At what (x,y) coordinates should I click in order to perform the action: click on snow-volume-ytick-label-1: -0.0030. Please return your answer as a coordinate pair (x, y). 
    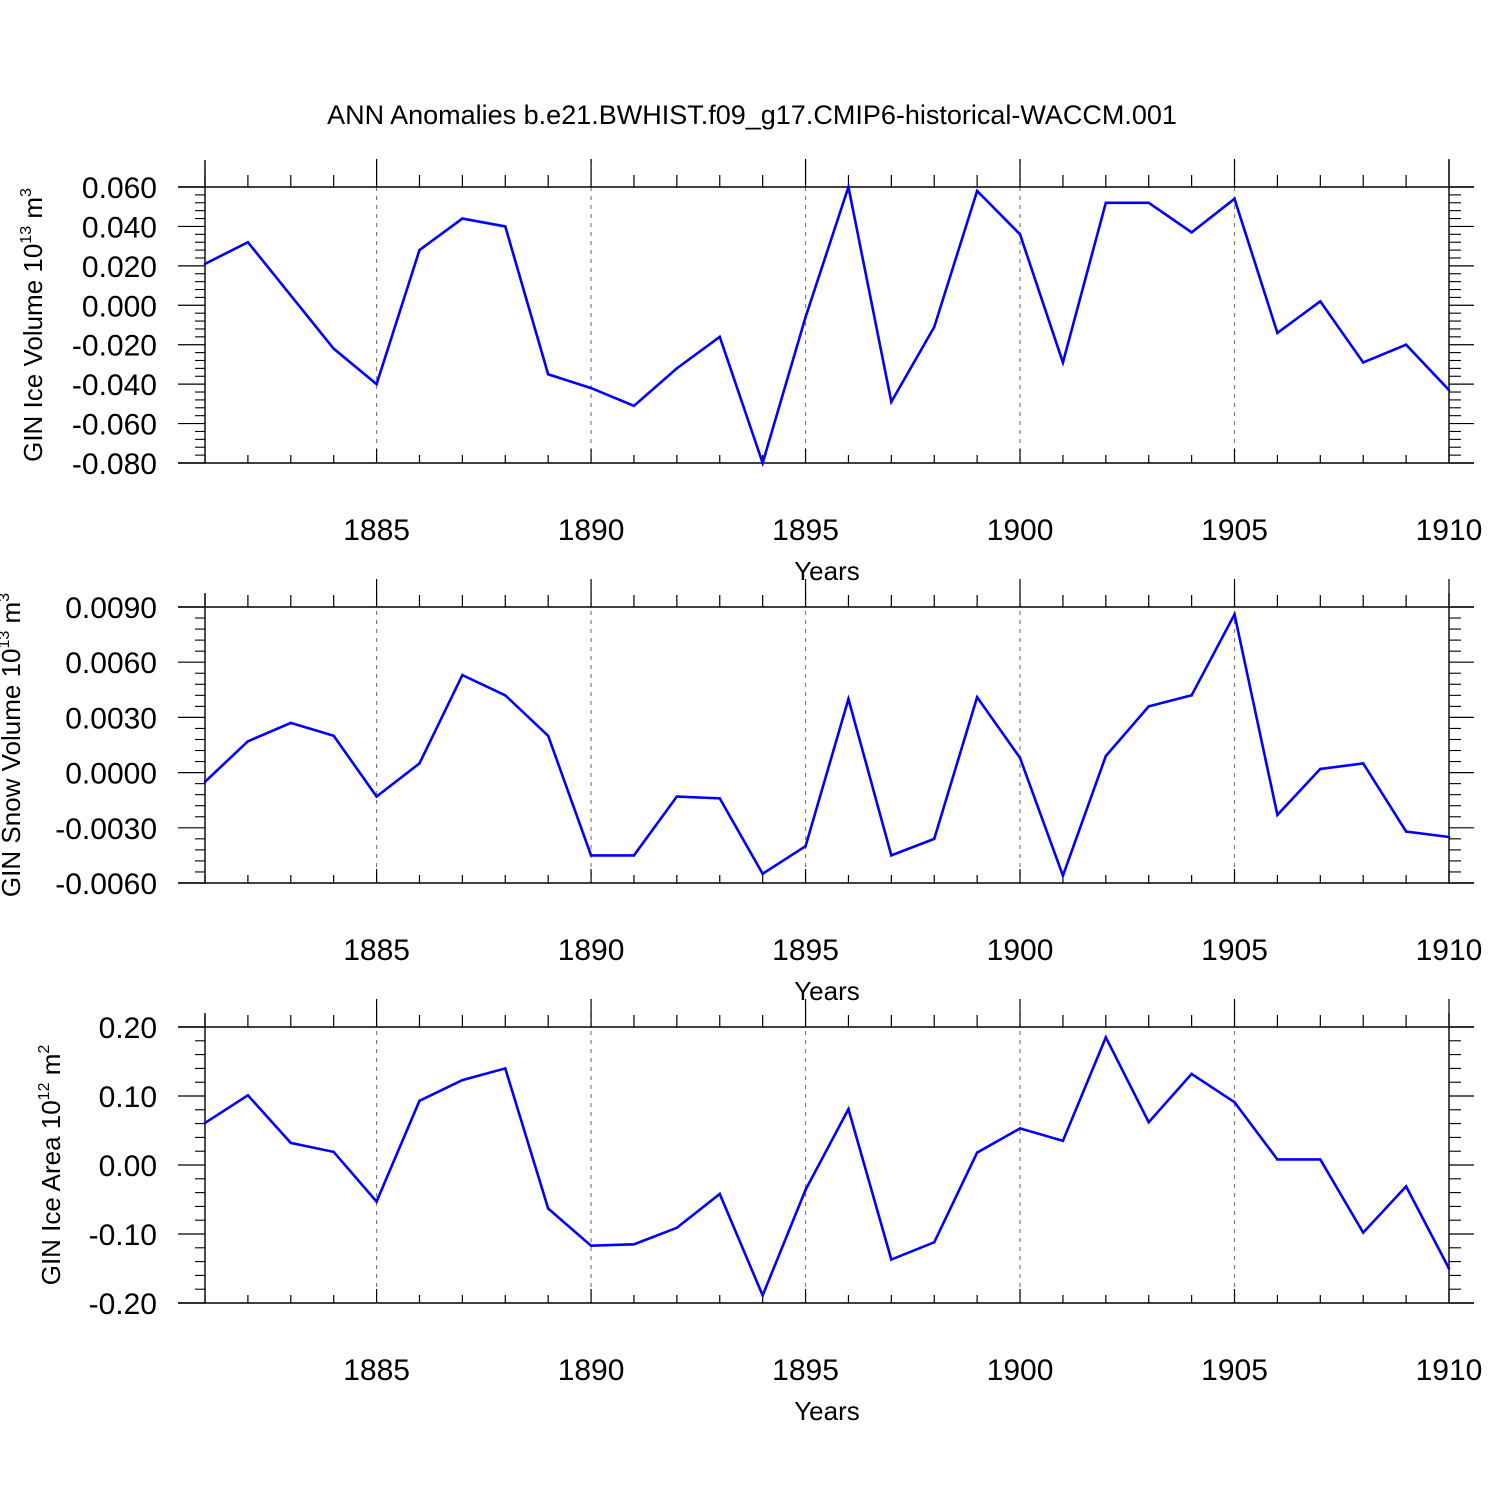
    Looking at the image, I should click on (106, 829).